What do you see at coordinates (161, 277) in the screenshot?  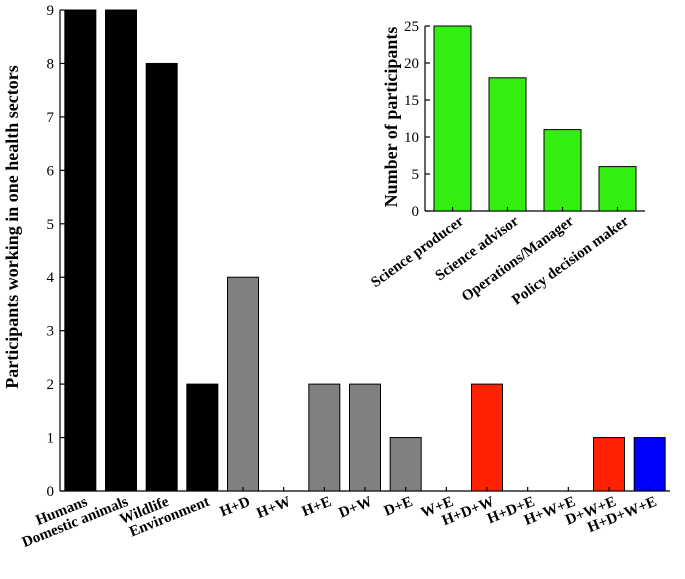 I see `main-bar-wildlife` at bounding box center [161, 277].